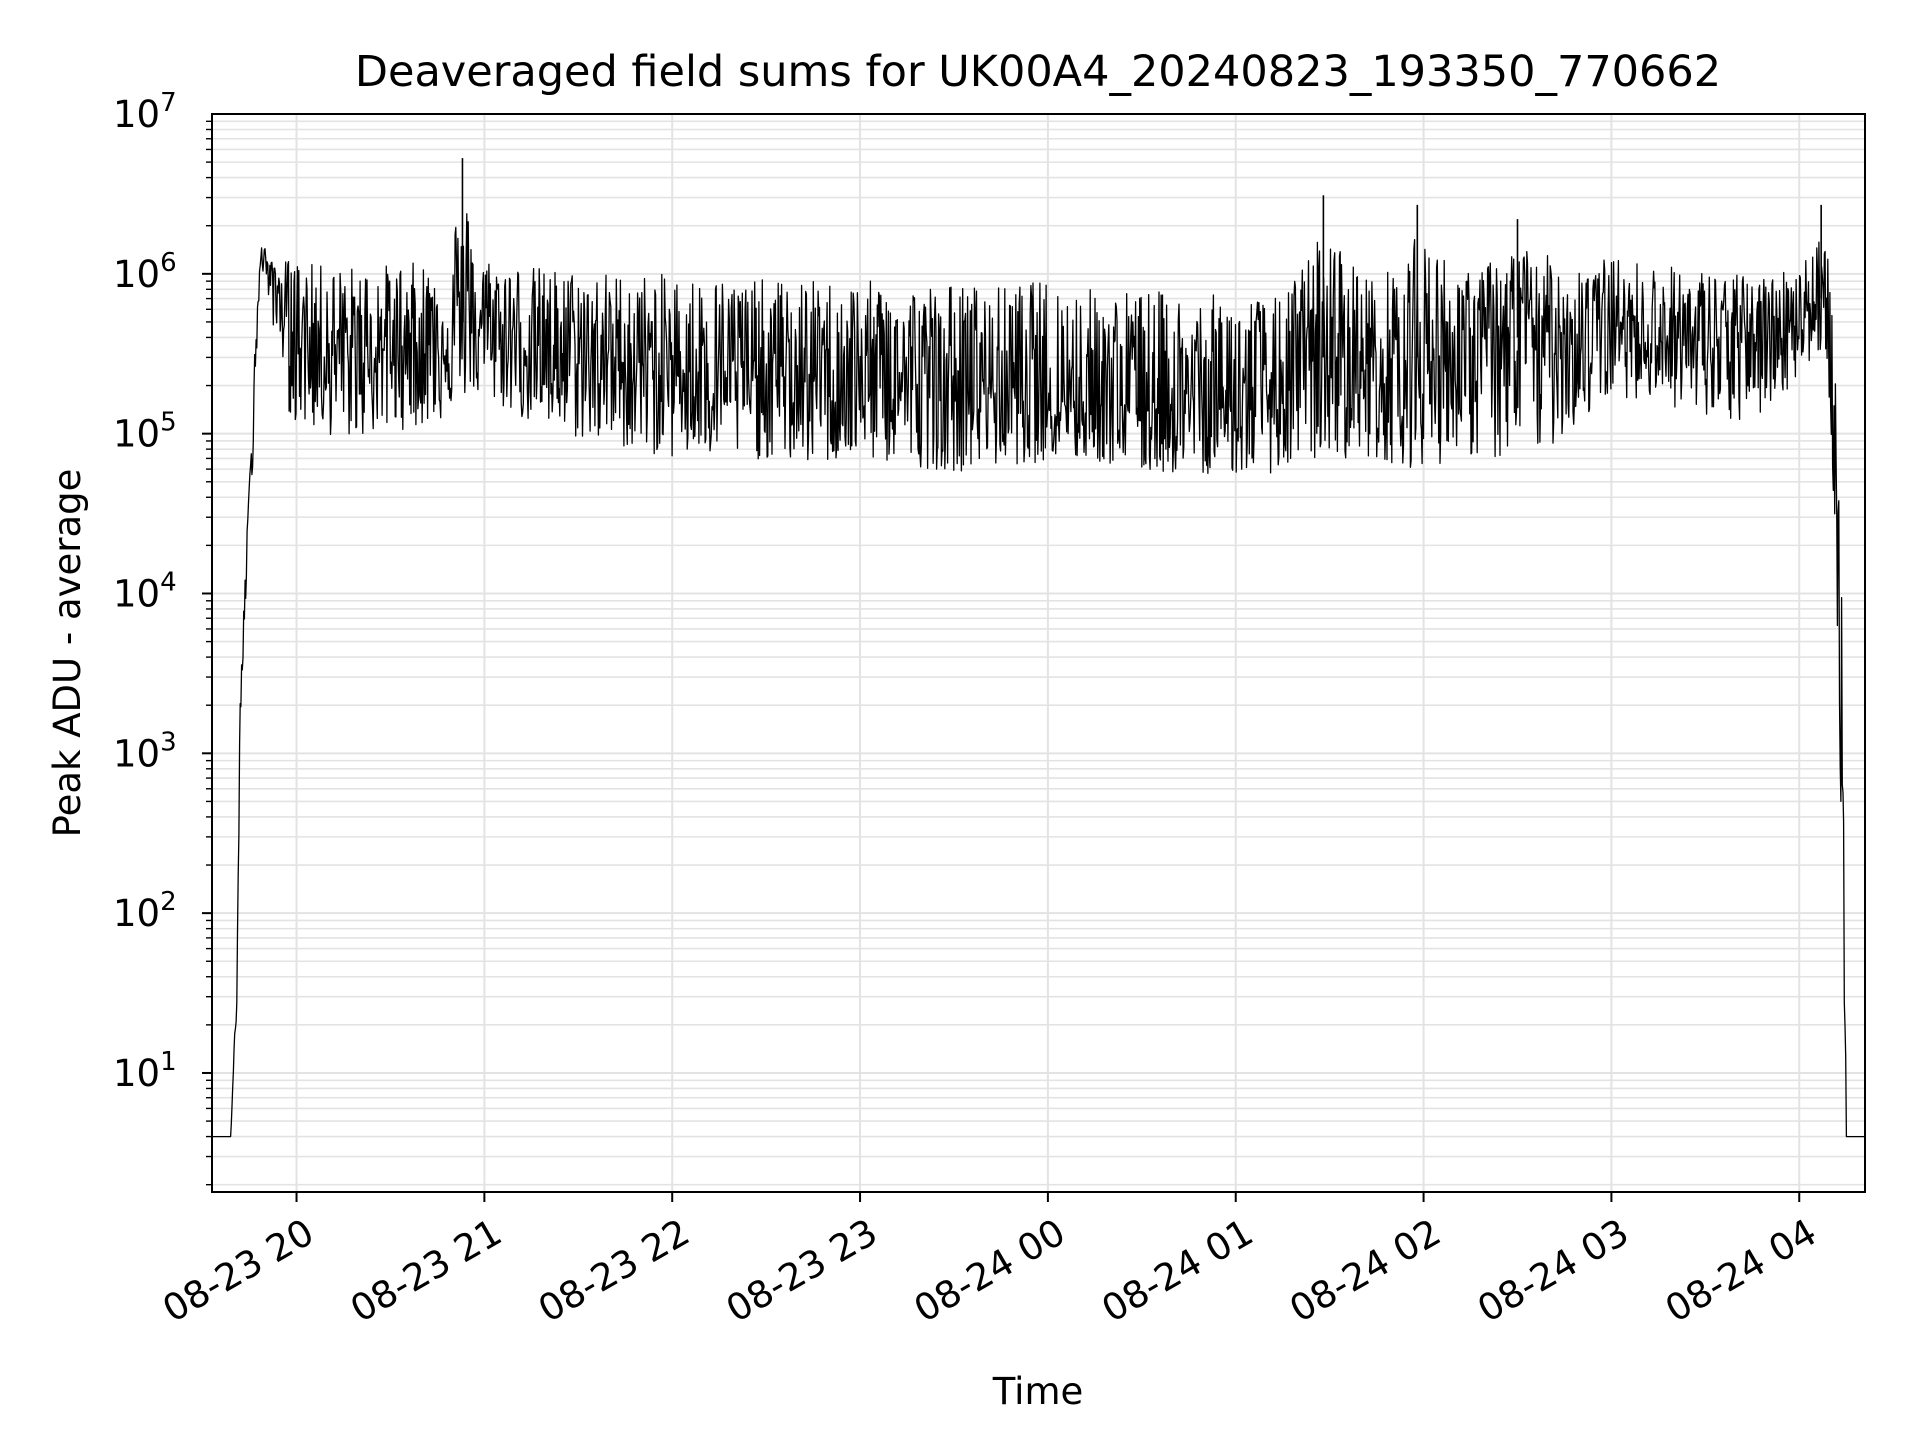 This screenshot has height=1440, width=1920. Describe the element at coordinates (145, 272) in the screenshot. I see `y-tick-label: 106` at that location.